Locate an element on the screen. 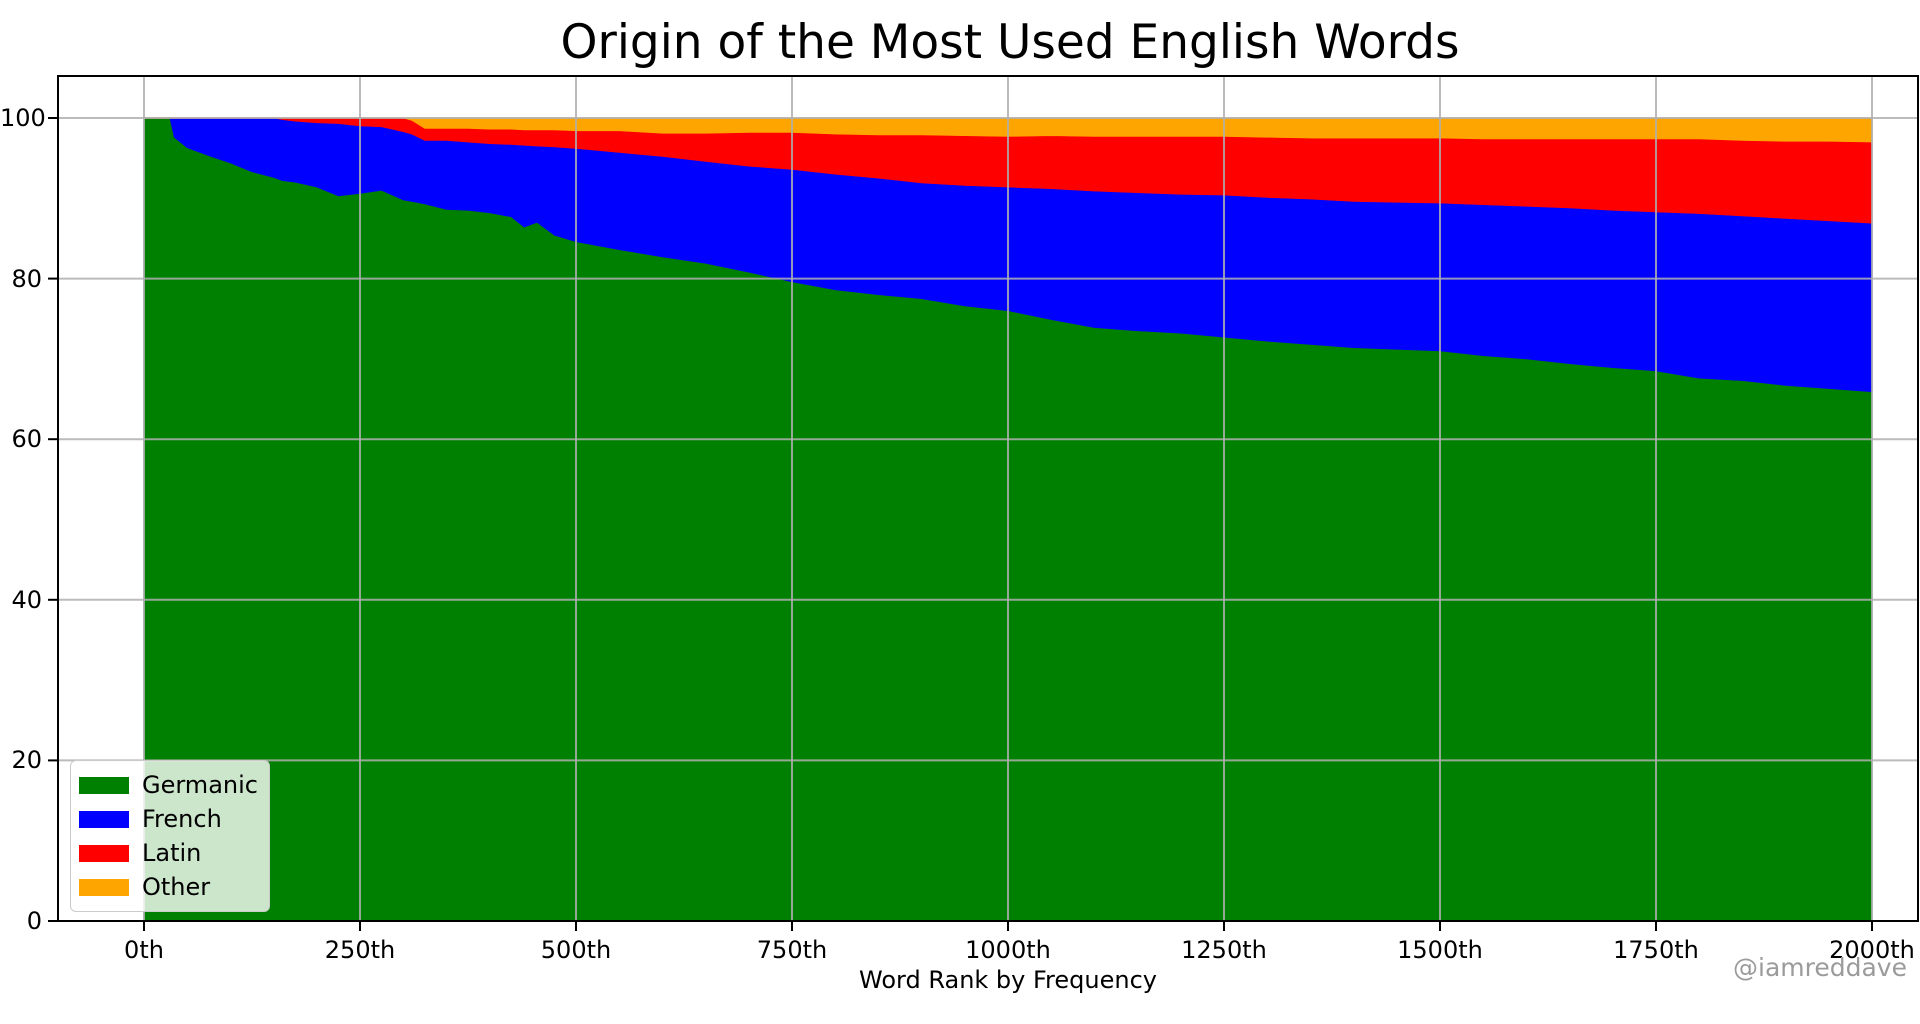  legend-entry-germanic: Germanic is located at coordinates (170, 785).